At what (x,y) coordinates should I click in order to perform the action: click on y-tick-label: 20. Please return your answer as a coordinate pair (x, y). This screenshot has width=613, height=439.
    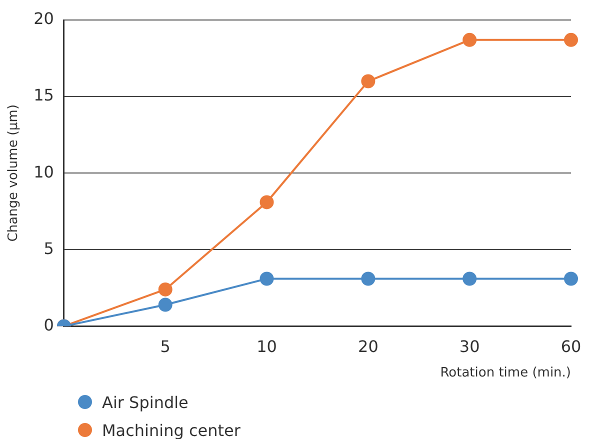
    Looking at the image, I should click on (44, 18).